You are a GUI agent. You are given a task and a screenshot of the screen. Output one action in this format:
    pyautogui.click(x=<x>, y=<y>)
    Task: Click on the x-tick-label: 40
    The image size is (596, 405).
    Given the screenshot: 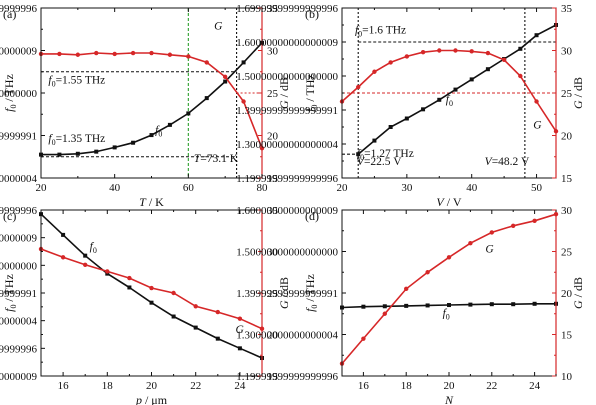 What is the action you would take?
    pyautogui.click(x=472, y=188)
    